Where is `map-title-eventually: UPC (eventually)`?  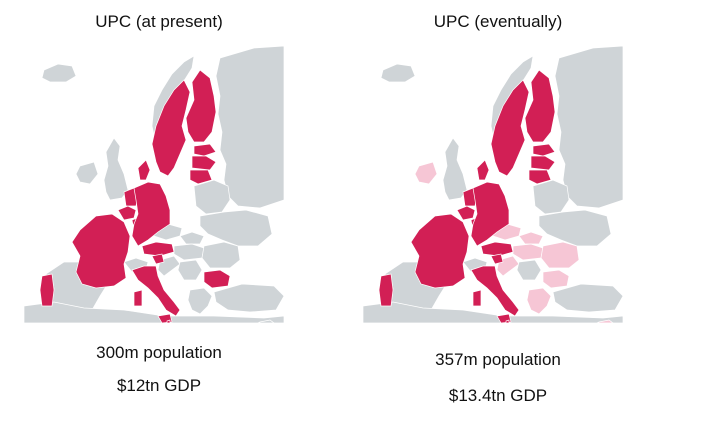
map-title-eventually: UPC (eventually) is located at coordinates (498, 21).